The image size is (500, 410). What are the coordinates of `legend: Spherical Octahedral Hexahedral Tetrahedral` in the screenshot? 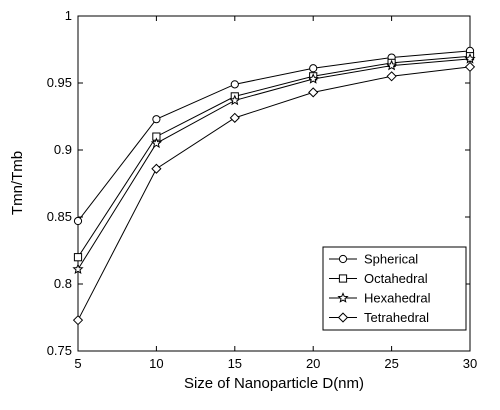 It's located at (394, 288).